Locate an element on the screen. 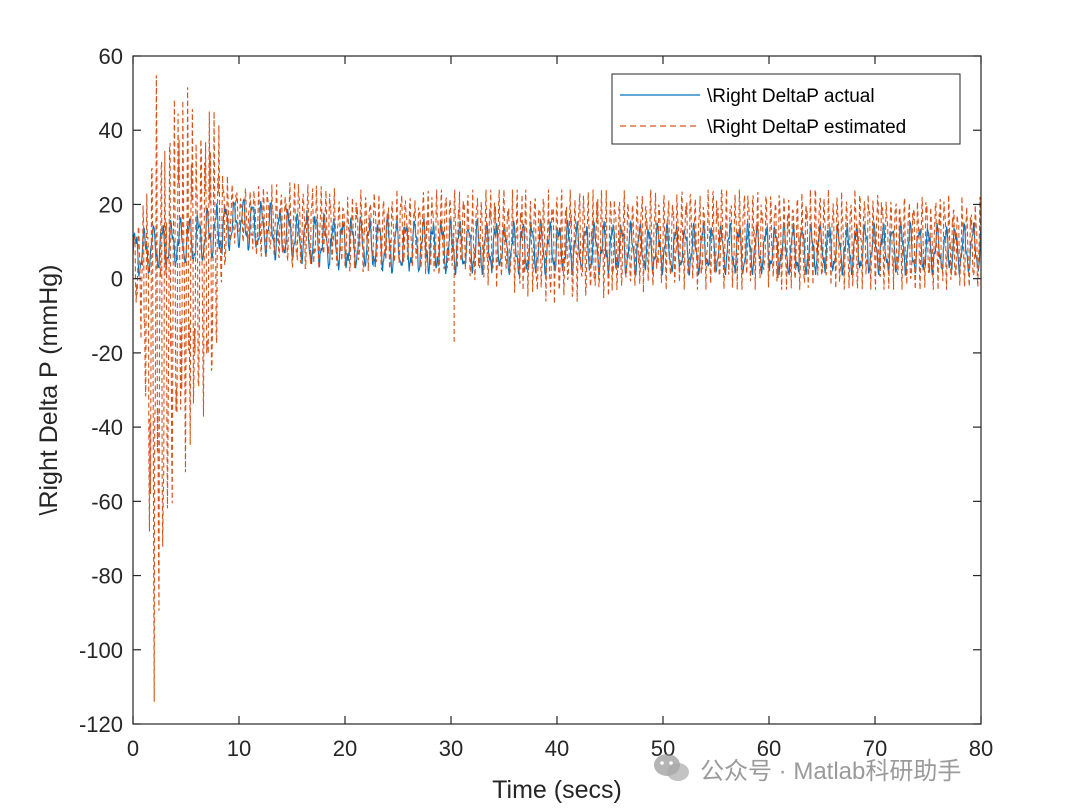 The image size is (1080, 808). x-tick-label: 40 is located at coordinates (557, 748).